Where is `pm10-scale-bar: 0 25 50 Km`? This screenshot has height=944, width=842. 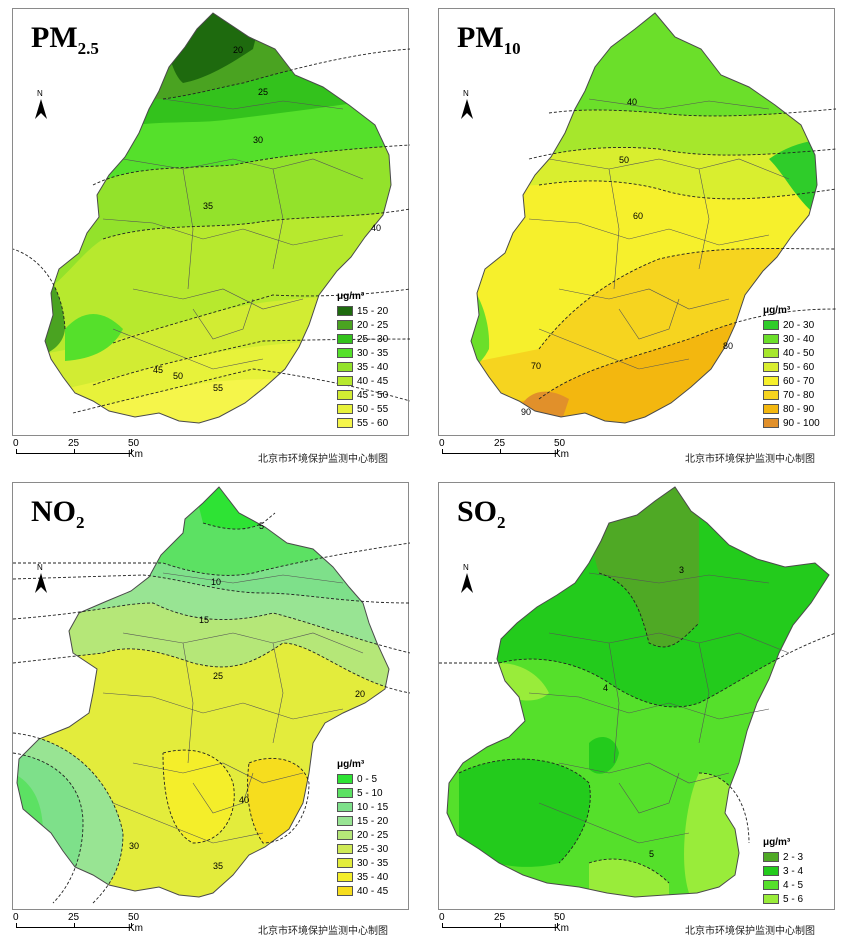 pm10-scale-bar: 0 25 50 Km is located at coordinates (504, 449).